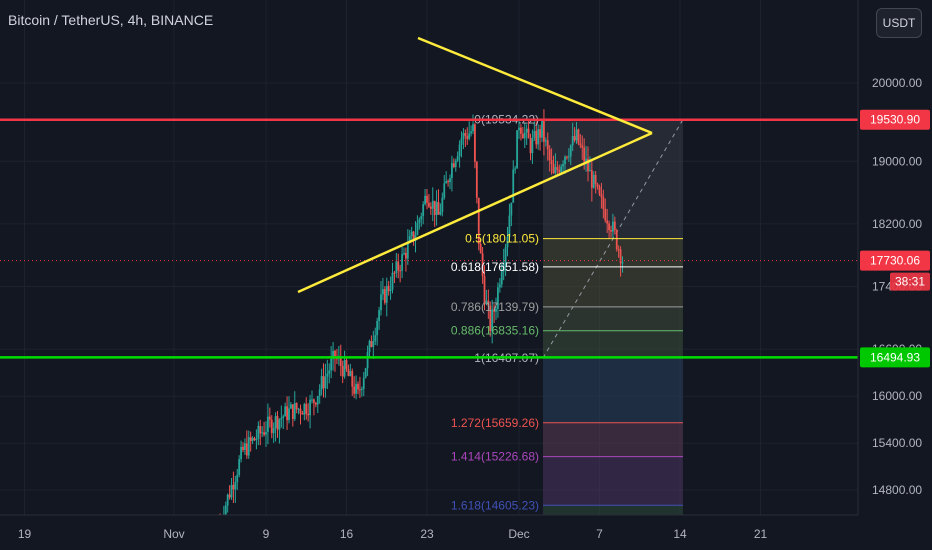  What do you see at coordinates (897, 83) in the screenshot?
I see `y-axis-tick: 20000.00` at bounding box center [897, 83].